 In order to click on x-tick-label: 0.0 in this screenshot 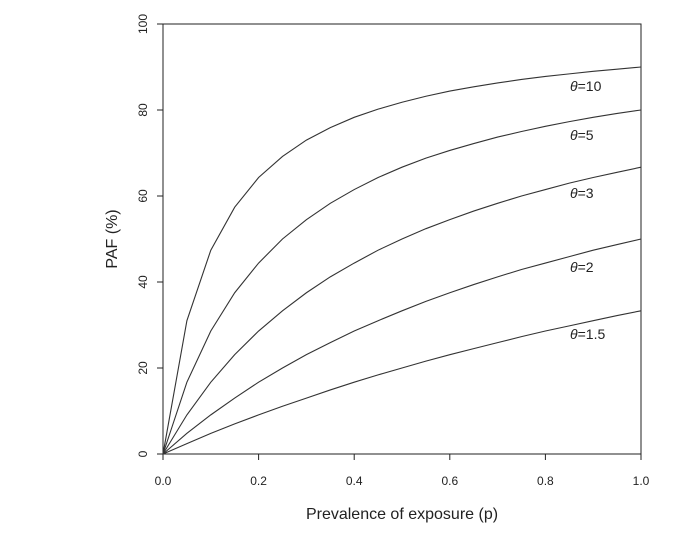, I will do `click(163, 481)`.